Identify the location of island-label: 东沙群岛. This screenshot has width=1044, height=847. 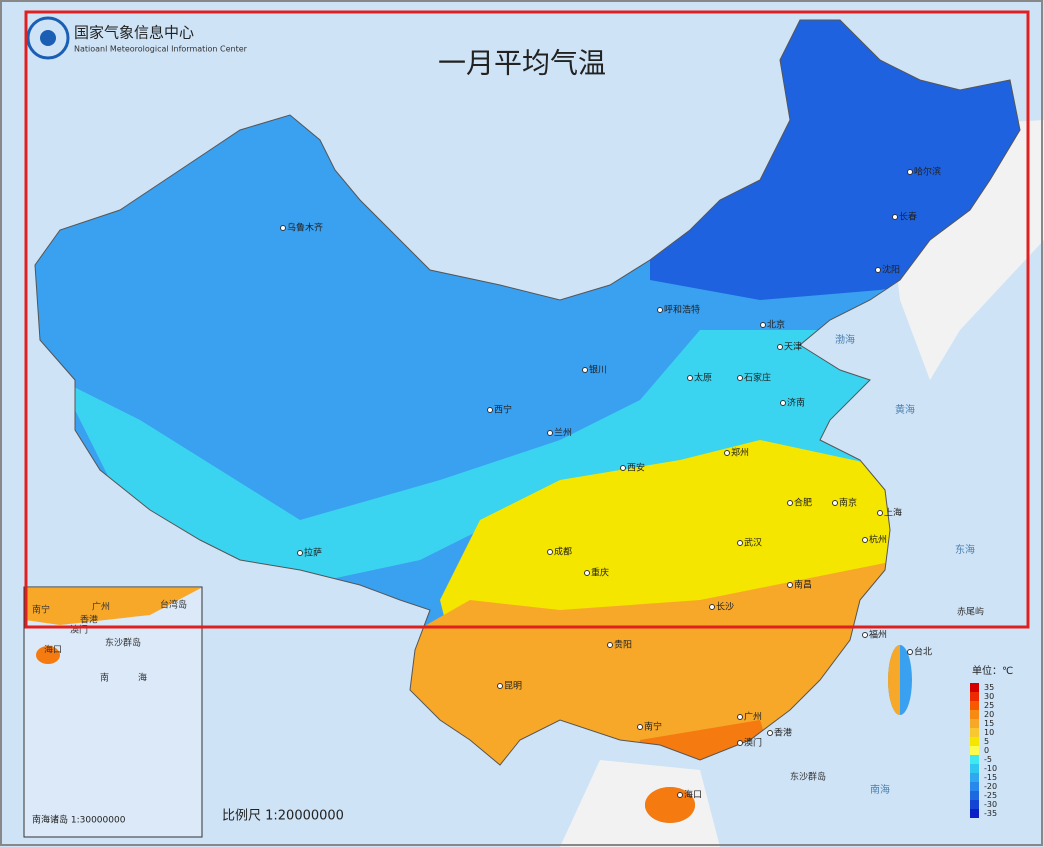
(808, 777).